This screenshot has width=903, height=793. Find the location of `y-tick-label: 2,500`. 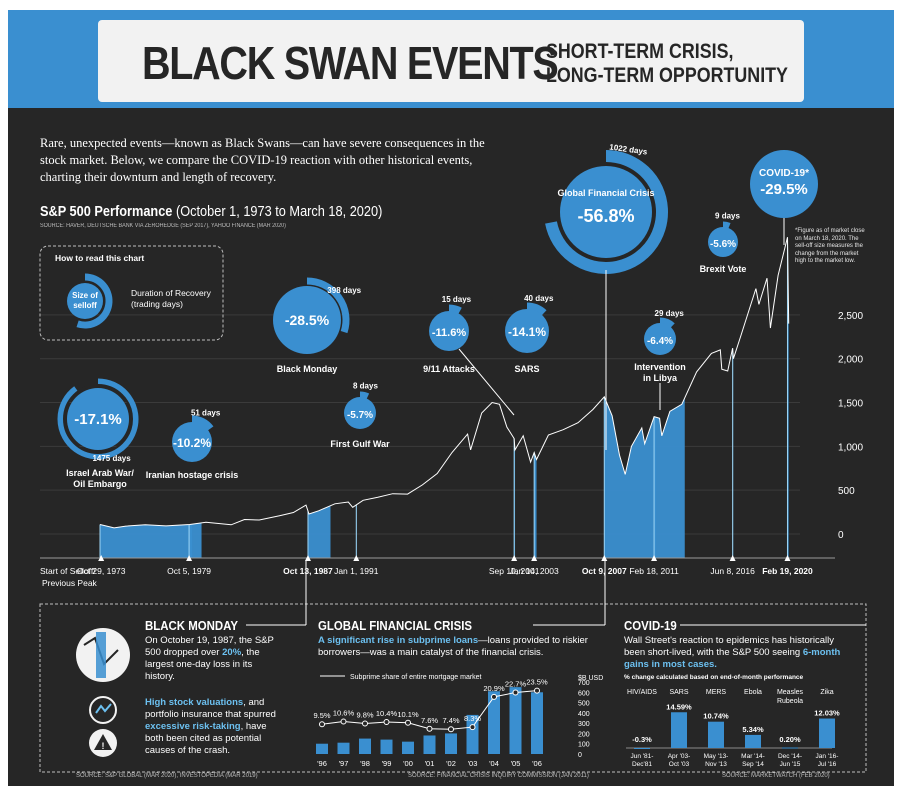

y-tick-label: 2,500 is located at coordinates (850, 316).